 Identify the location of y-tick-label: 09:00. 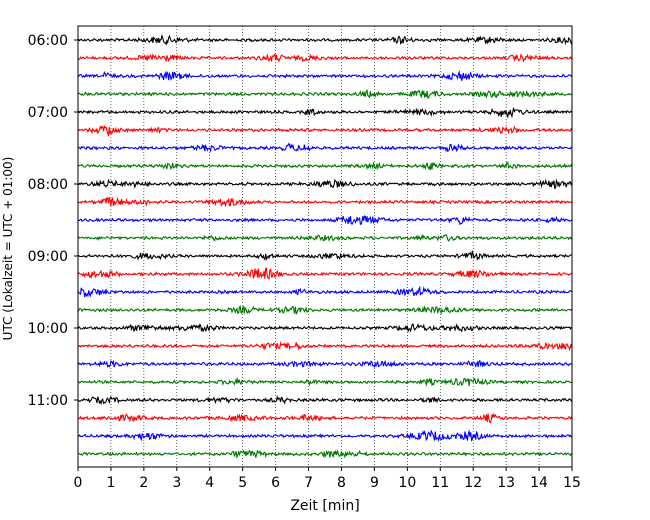
(48, 257).